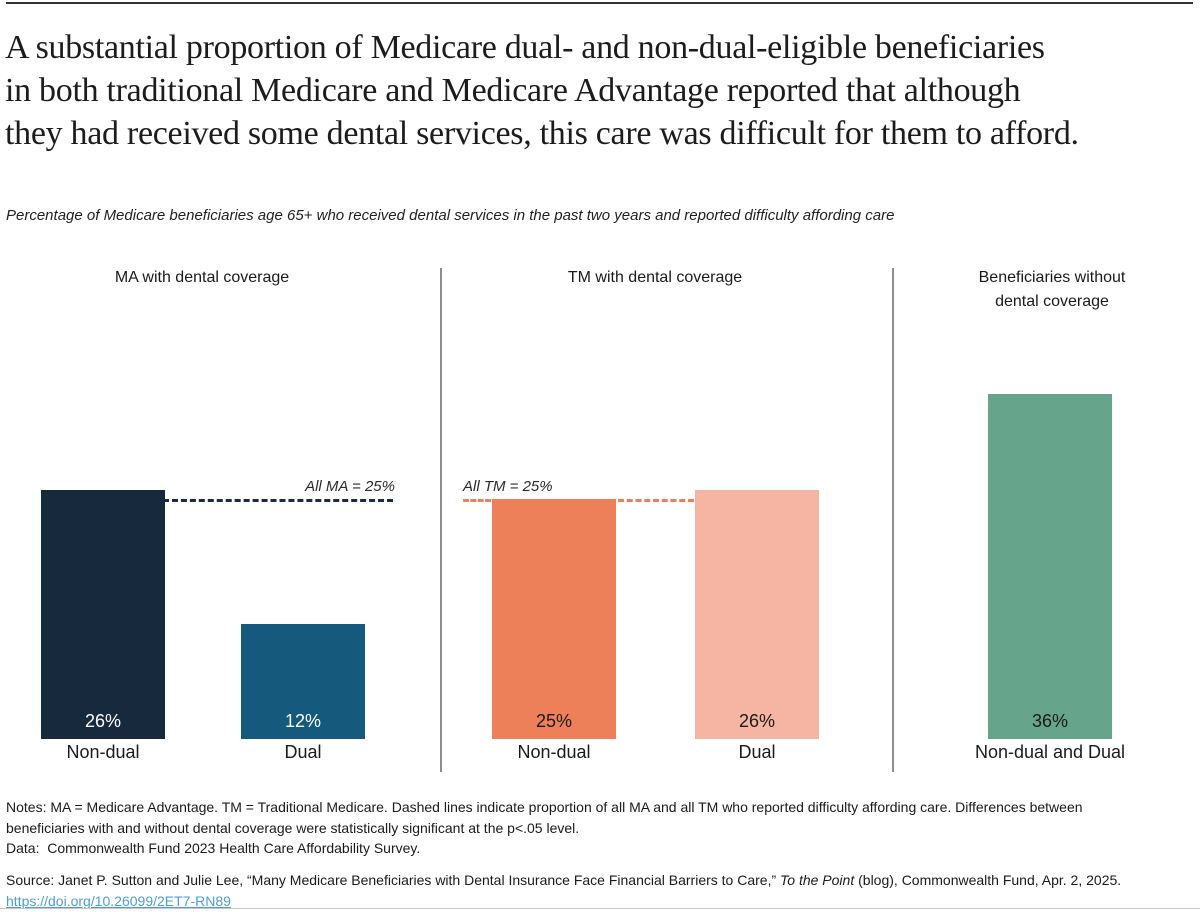 The image size is (1200, 912). I want to click on bar-value-label: 12%, so click(303, 721).